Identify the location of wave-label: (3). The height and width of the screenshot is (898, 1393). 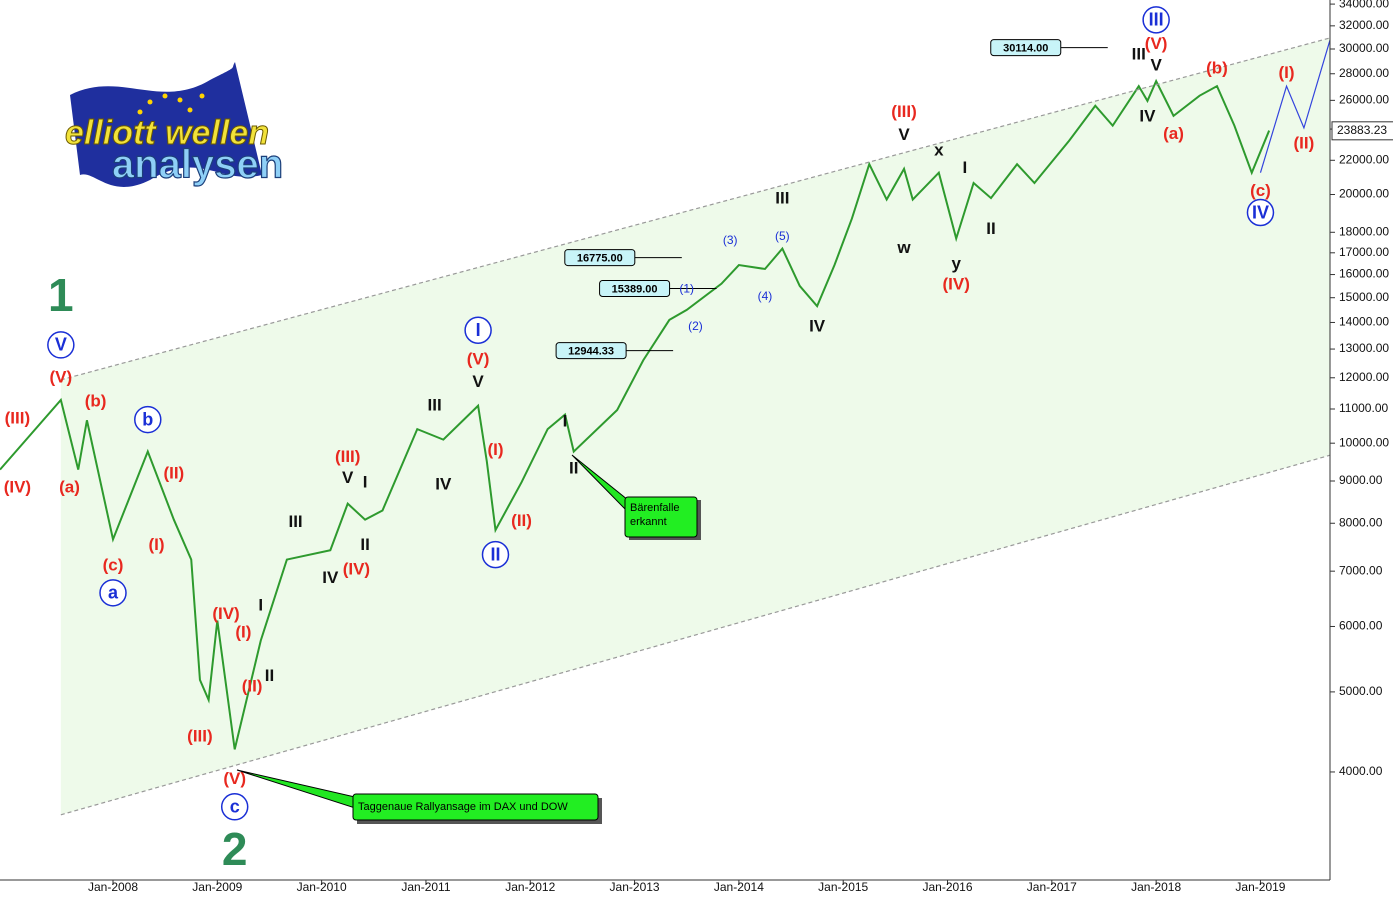
(730, 240).